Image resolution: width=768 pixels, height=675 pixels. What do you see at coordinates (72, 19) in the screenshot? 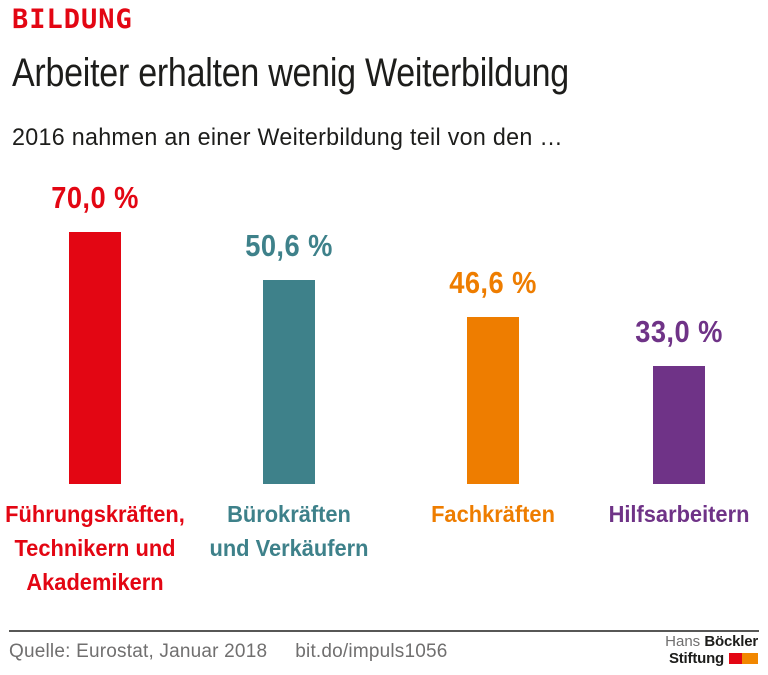
I see `kicker: BILDUNG` at bounding box center [72, 19].